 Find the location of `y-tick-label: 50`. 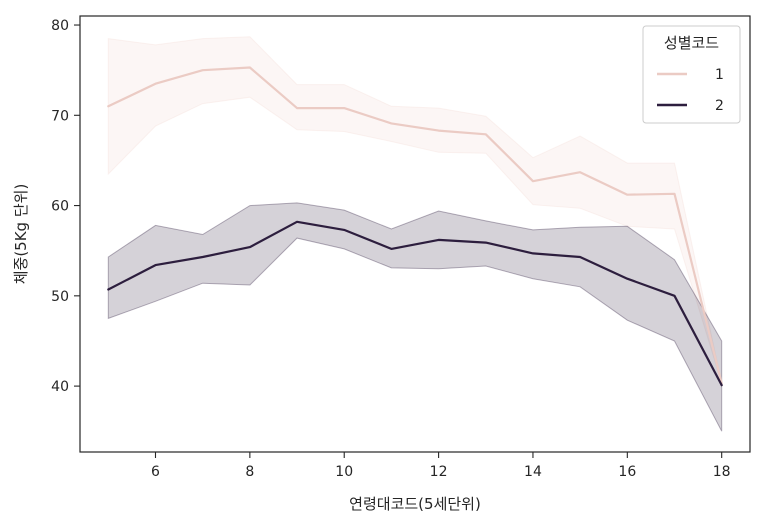

y-tick-label: 50 is located at coordinates (60, 297).